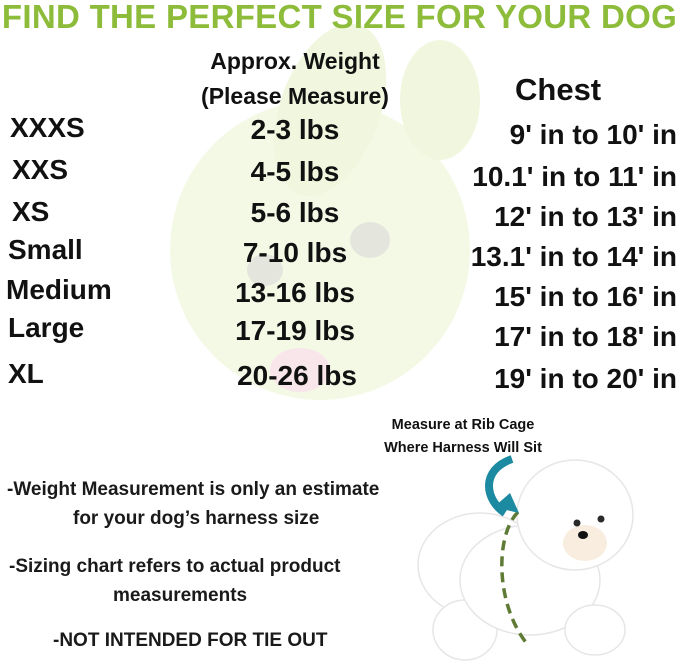 This screenshot has height=665, width=679. Describe the element at coordinates (31, 211) in the screenshot. I see `size-label: XS` at that location.